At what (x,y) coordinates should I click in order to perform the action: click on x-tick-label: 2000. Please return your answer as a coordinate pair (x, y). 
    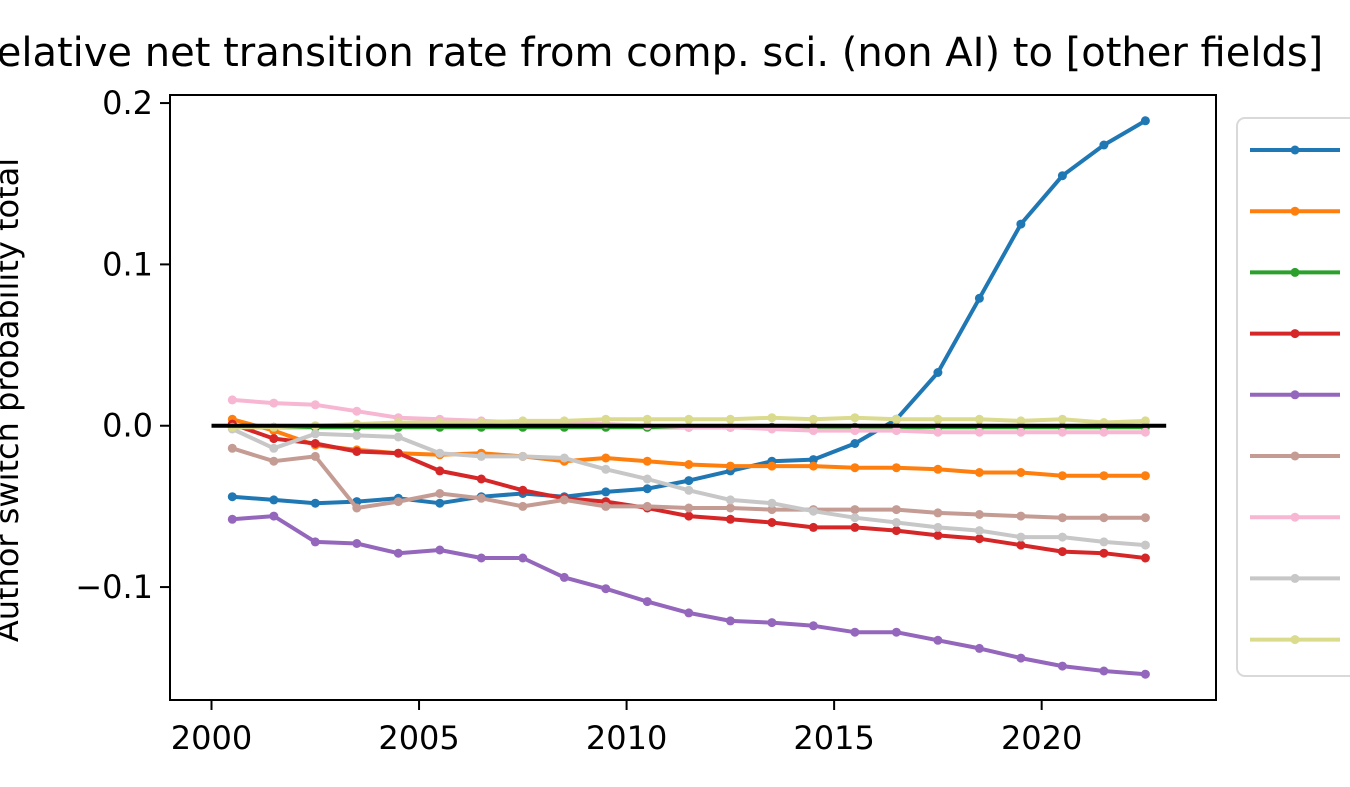
    Looking at the image, I should click on (211, 738).